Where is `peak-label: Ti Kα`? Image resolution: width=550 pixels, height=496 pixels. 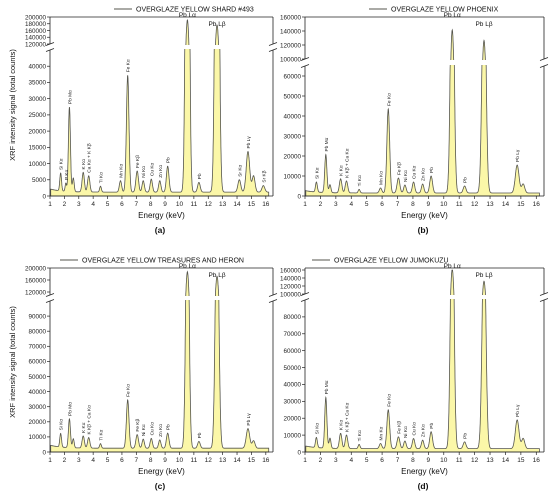
peak-label: Ti Kα is located at coordinates (360, 435).